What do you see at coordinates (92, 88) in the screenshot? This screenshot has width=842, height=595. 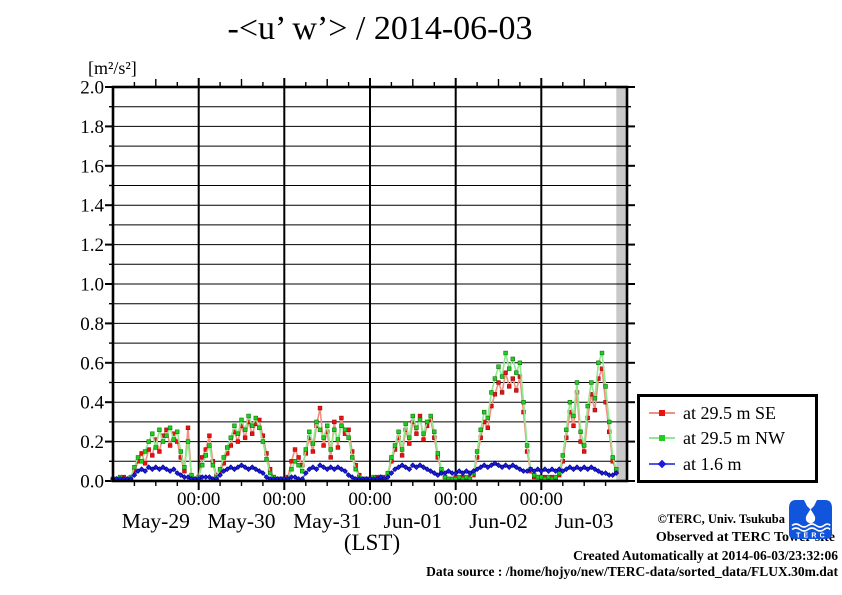 I see `svg-text: 2.0` at bounding box center [92, 88].